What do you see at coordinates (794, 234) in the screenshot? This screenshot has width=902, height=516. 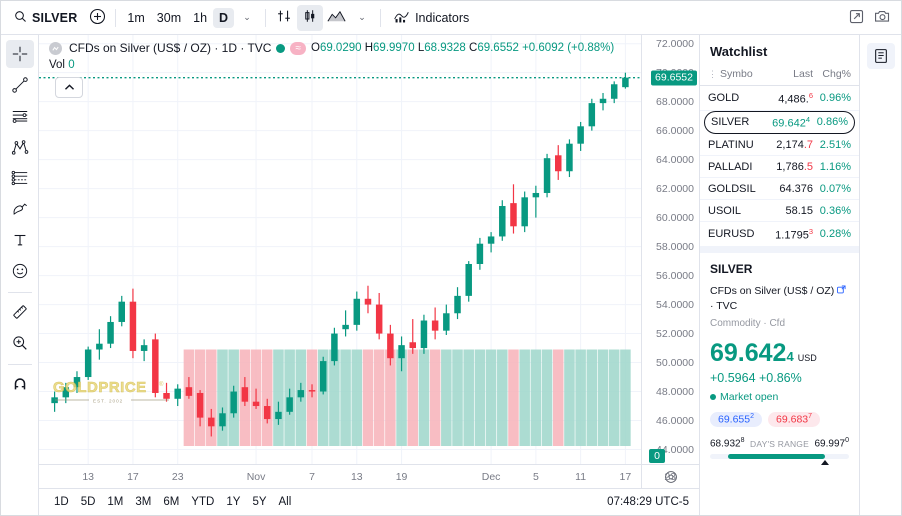 I see `watchlist-last: 1.17953` at bounding box center [794, 234].